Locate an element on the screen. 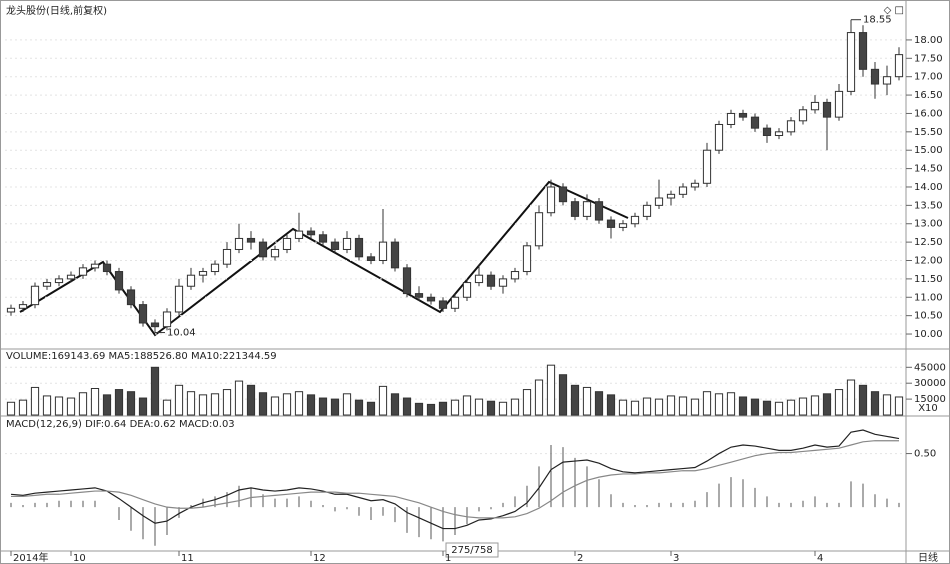 The height and width of the screenshot is (564, 950). y-tick-label: 11.50 is located at coordinates (928, 279).